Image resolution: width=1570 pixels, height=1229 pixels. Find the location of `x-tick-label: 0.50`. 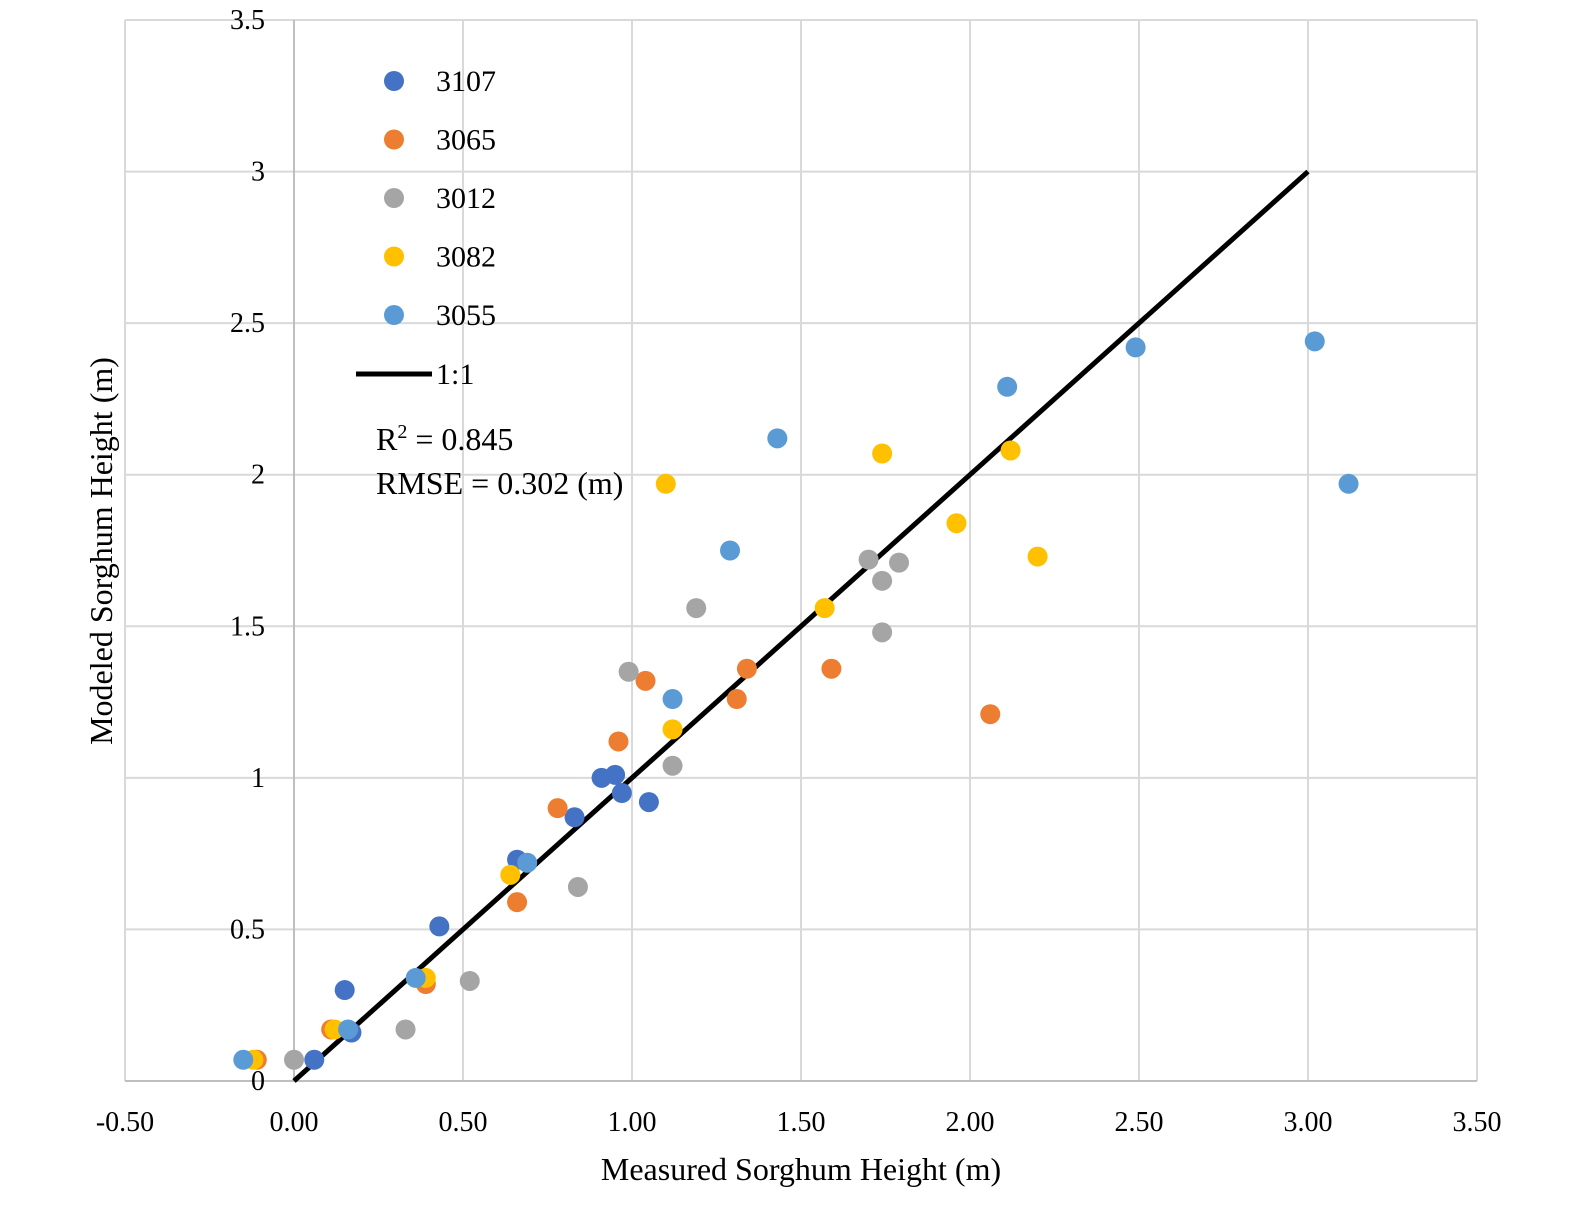

x-tick-label: 0.50 is located at coordinates (463, 1122).